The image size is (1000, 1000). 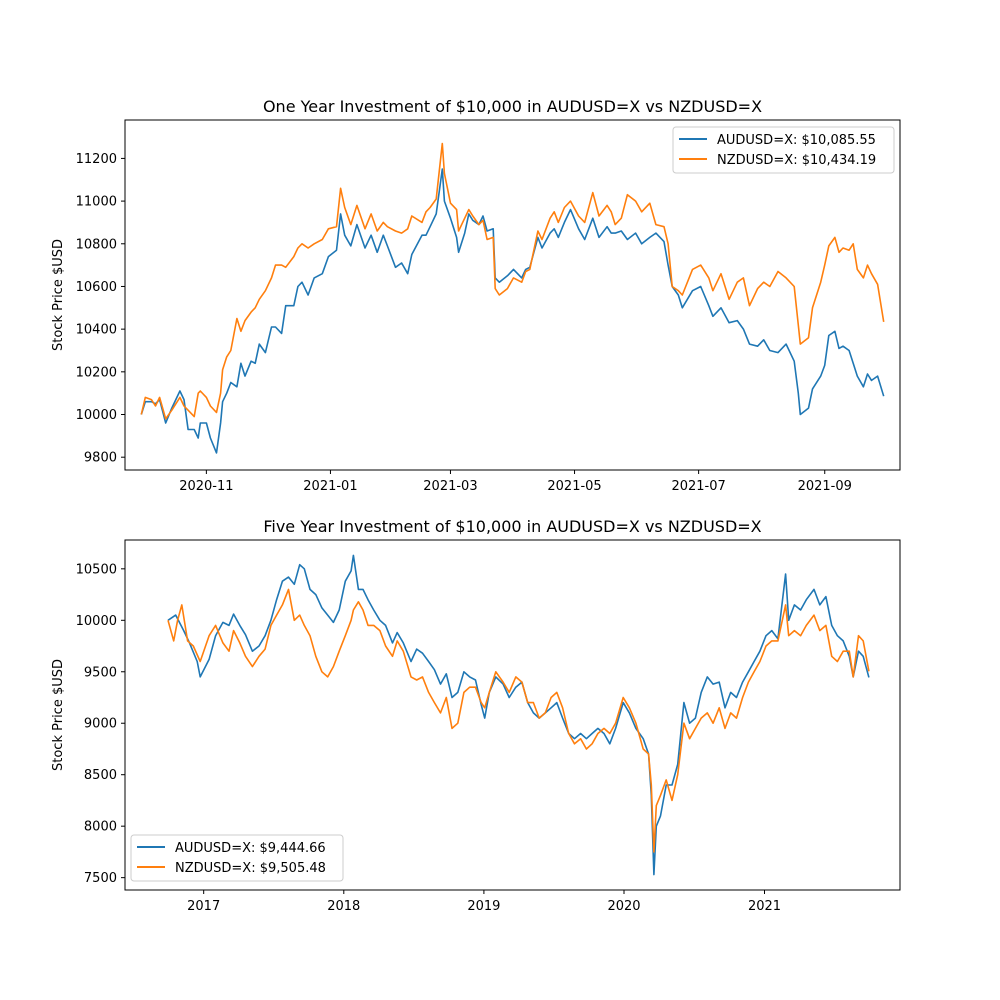 What do you see at coordinates (96, 159) in the screenshot?
I see `y-tick-label: 11200` at bounding box center [96, 159].